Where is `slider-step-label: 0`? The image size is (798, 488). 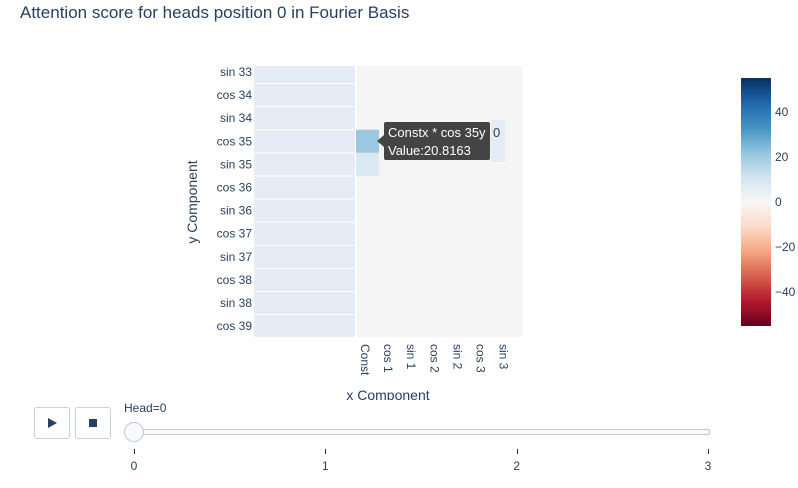 slider-step-label: 0 is located at coordinates (134, 466).